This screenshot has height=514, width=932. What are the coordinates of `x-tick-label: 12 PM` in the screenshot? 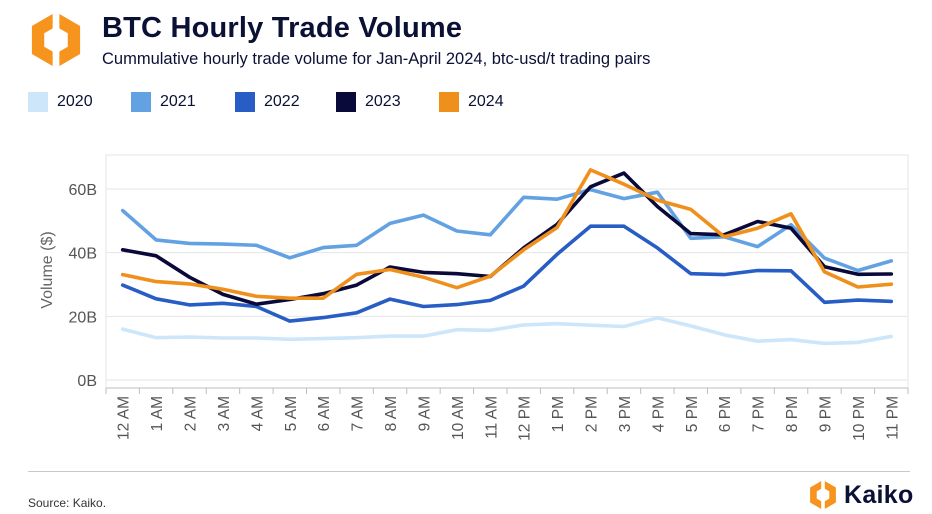 It's located at (525, 418).